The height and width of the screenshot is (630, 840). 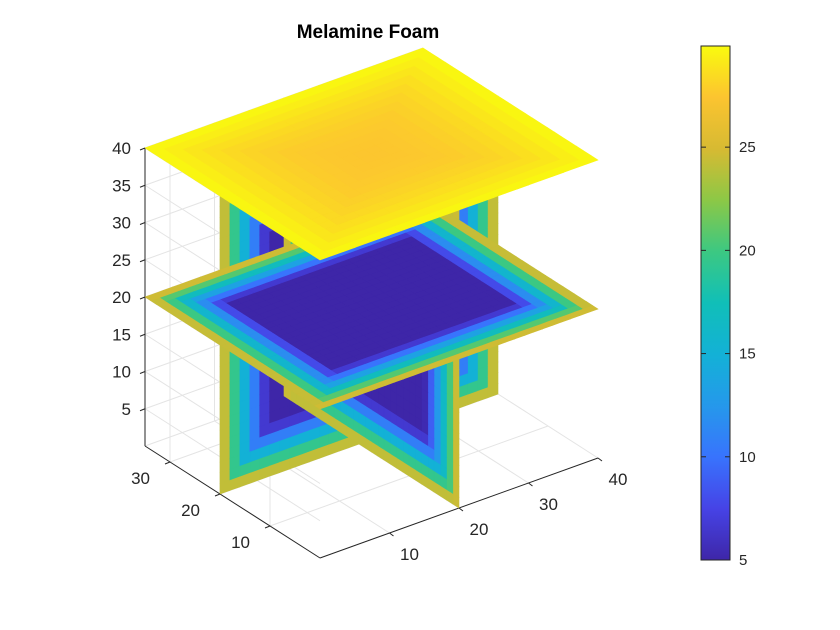 I want to click on z-tick-label: 40, so click(x=121, y=148).